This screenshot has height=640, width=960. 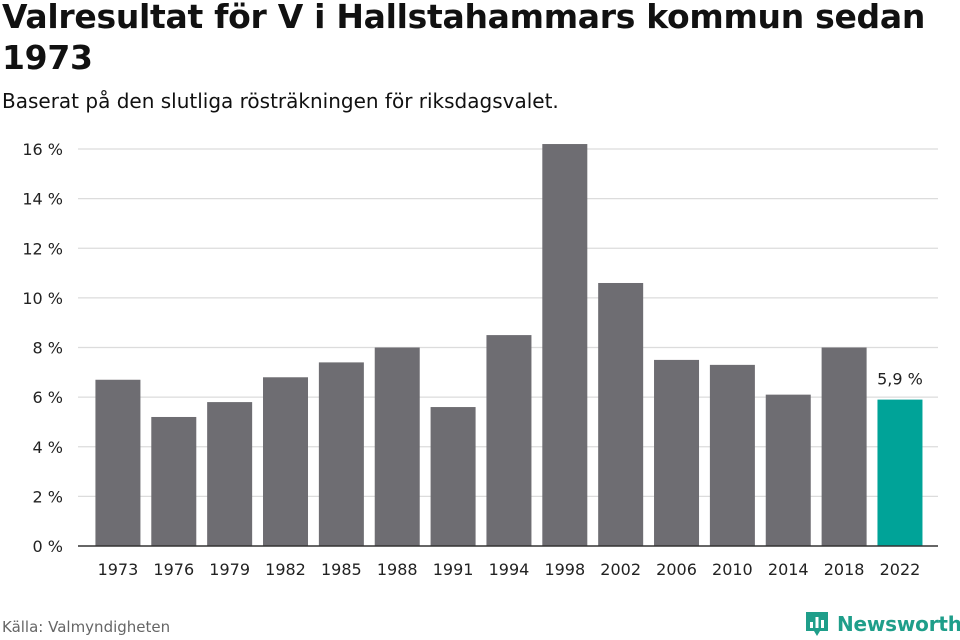 I want to click on bar-1991, so click(x=453, y=476).